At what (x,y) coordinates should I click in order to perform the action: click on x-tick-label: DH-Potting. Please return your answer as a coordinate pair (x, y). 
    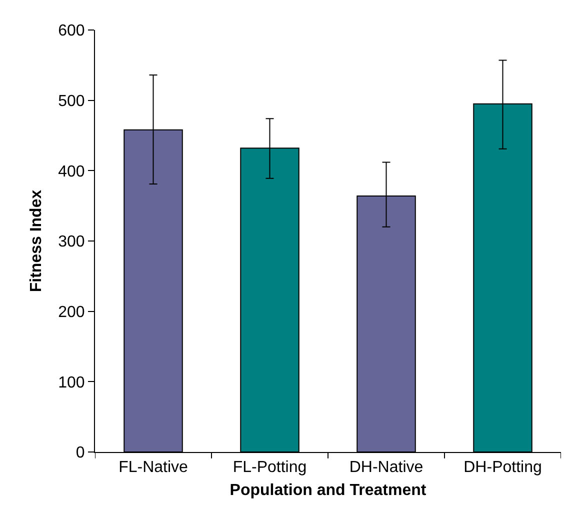
    Looking at the image, I should click on (503, 467).